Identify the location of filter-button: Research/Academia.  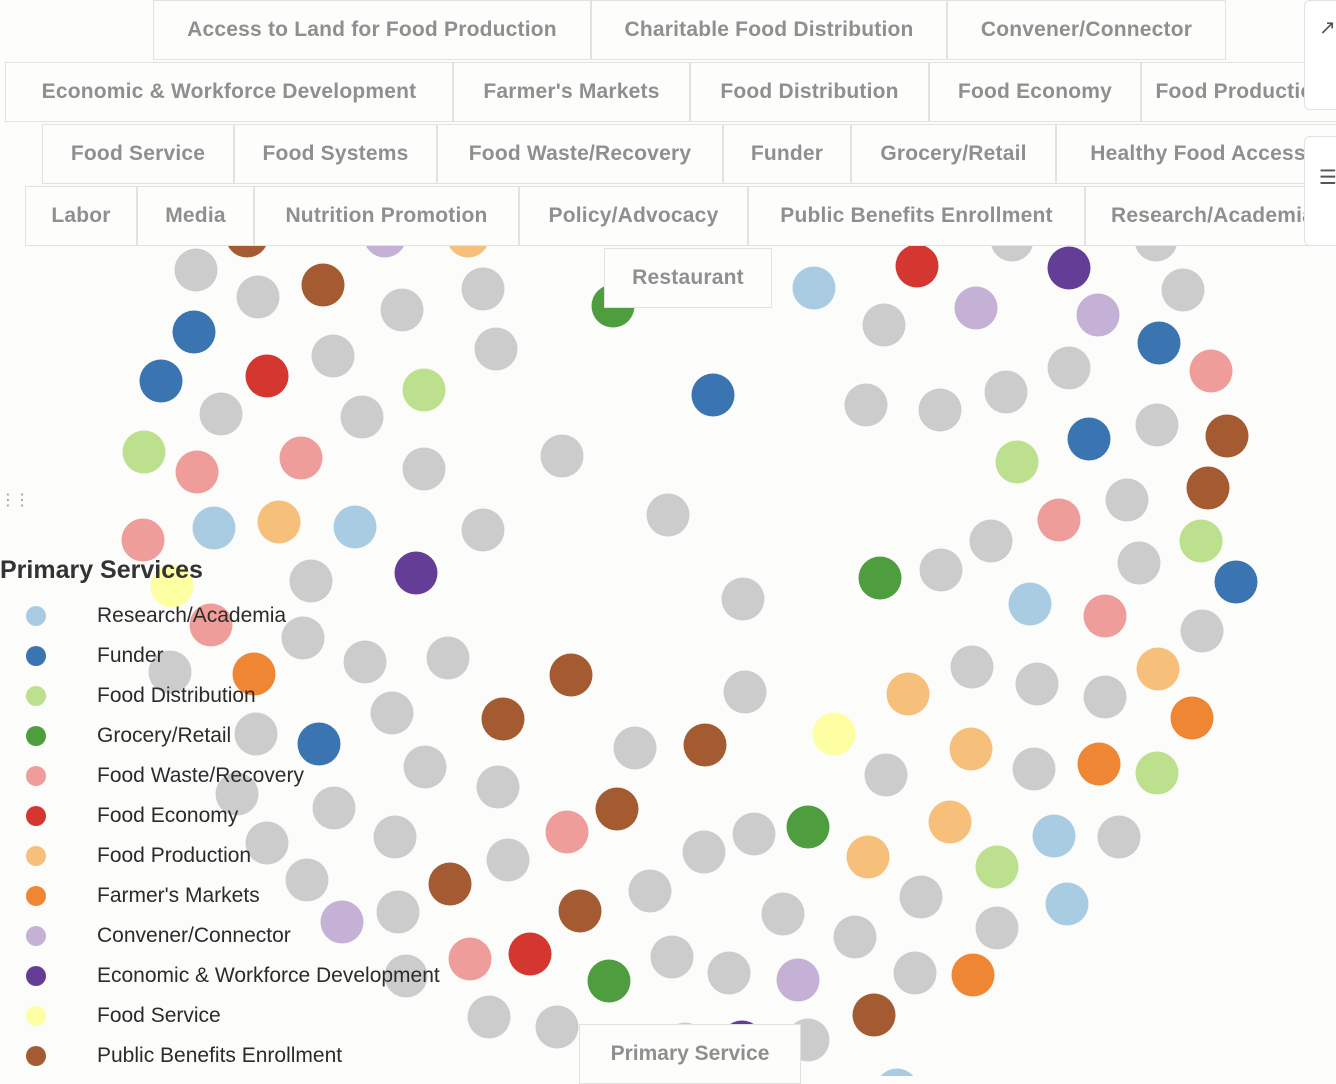
(1210, 216).